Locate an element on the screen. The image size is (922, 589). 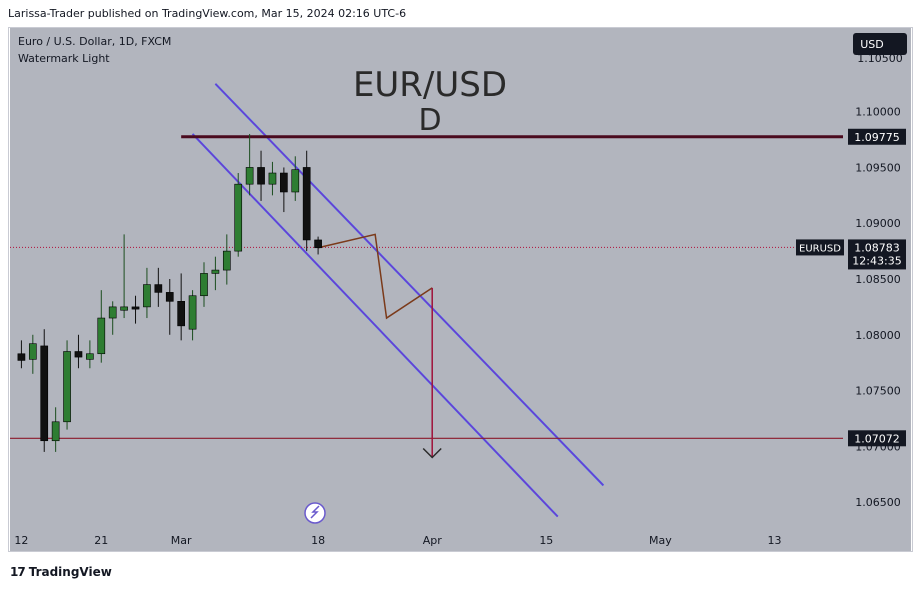
y-tick-label: 1.08500 is located at coordinates (878, 279).